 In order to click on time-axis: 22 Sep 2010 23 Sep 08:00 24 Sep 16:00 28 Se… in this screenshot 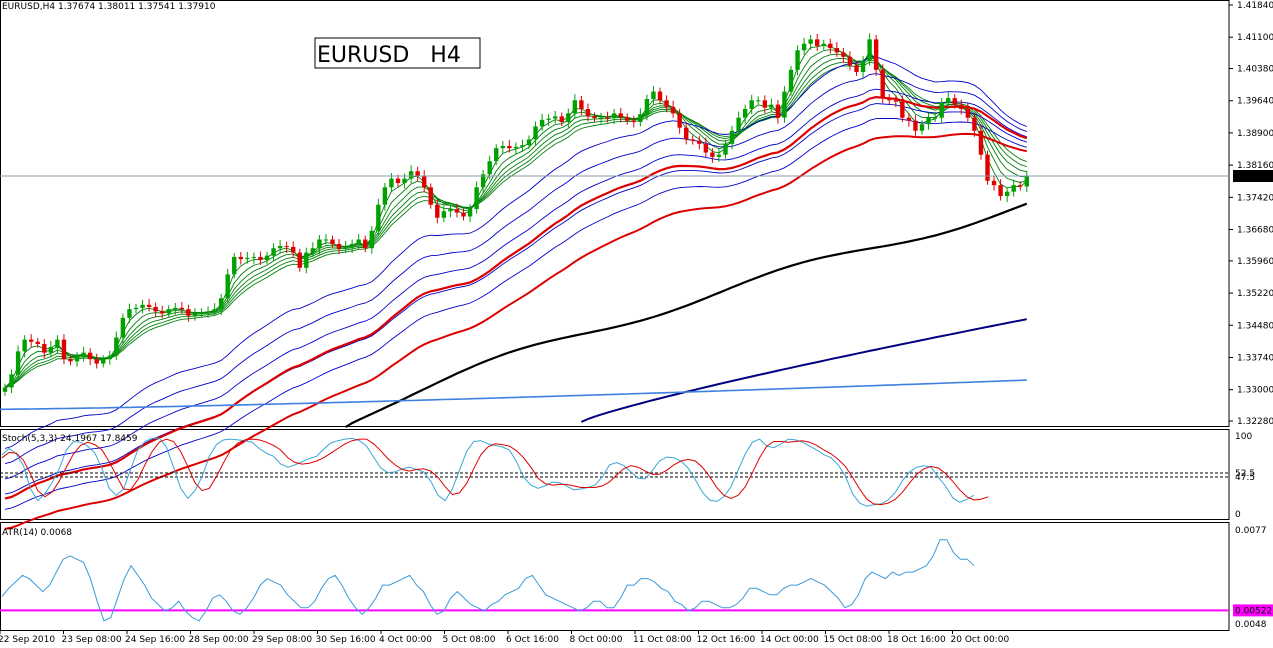, I will do `click(504, 637)`.